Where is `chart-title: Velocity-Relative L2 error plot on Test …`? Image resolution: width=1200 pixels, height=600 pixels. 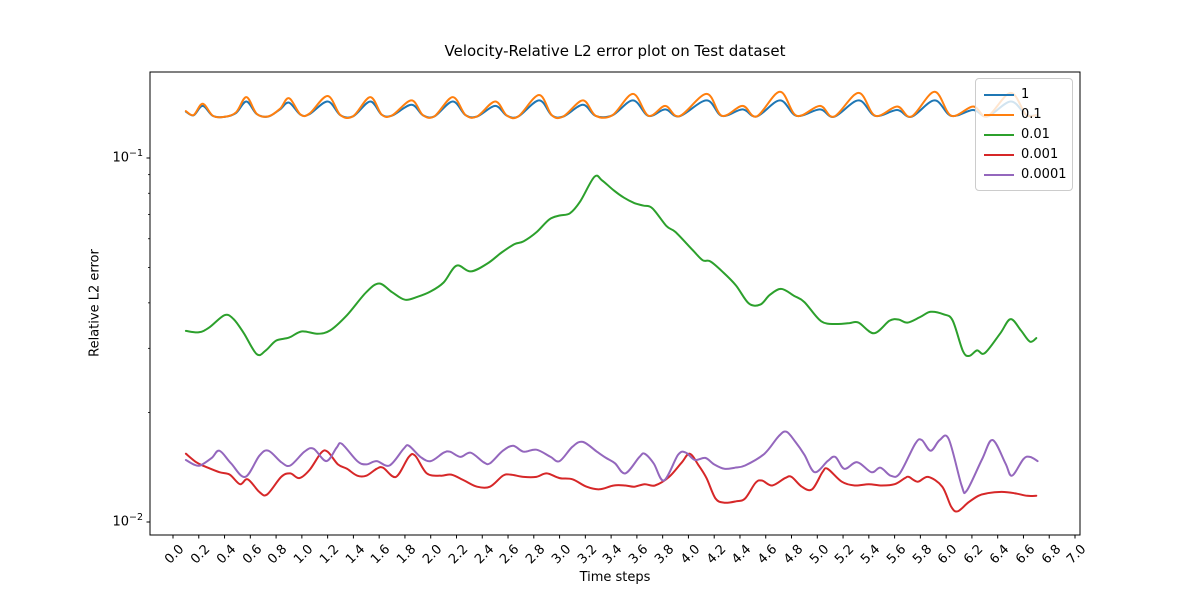 chart-title: Velocity-Relative L2 error plot on Test … is located at coordinates (615, 51).